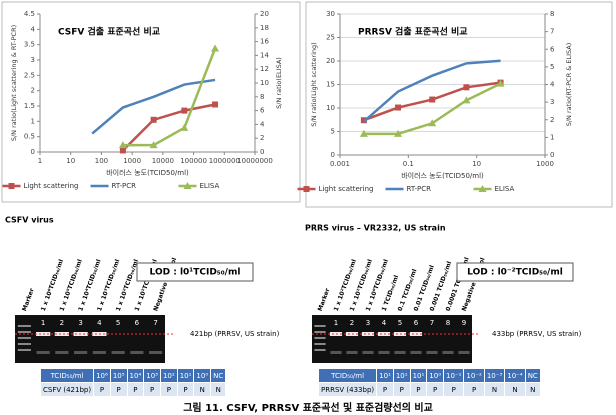  I want to click on table-cell: 10⁰, so click(435, 375).